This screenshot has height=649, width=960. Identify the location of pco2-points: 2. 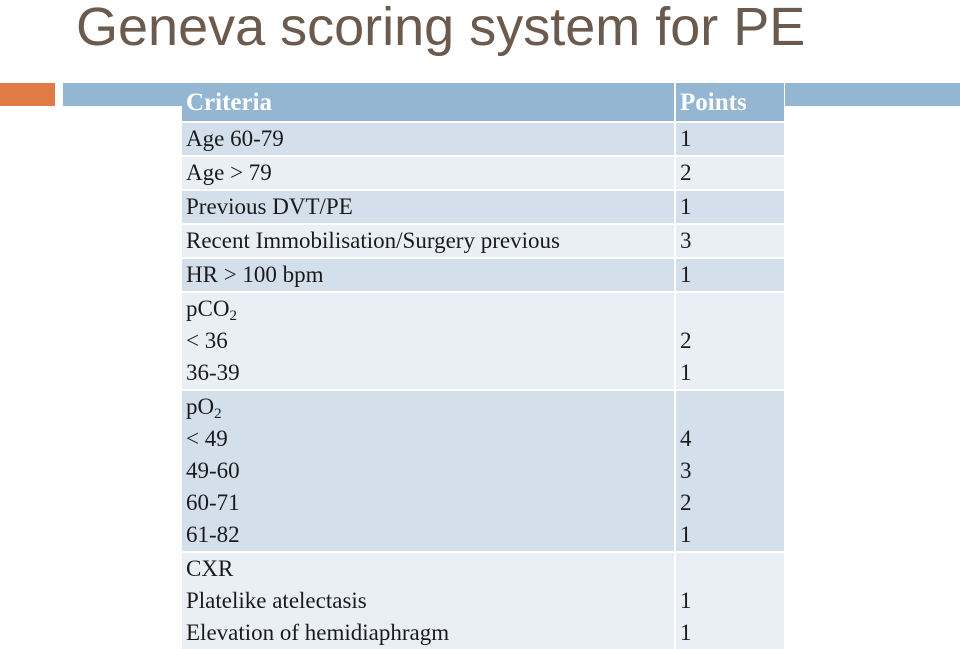
(686, 340).